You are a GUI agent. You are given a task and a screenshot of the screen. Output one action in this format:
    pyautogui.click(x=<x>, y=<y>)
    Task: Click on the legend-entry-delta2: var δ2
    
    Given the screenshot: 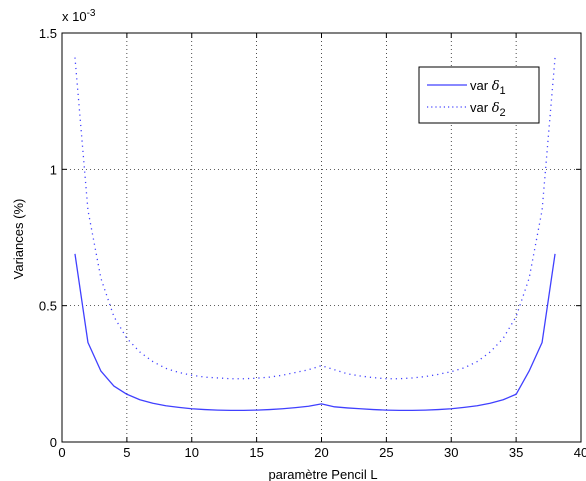 What is the action you would take?
    pyautogui.click(x=488, y=109)
    